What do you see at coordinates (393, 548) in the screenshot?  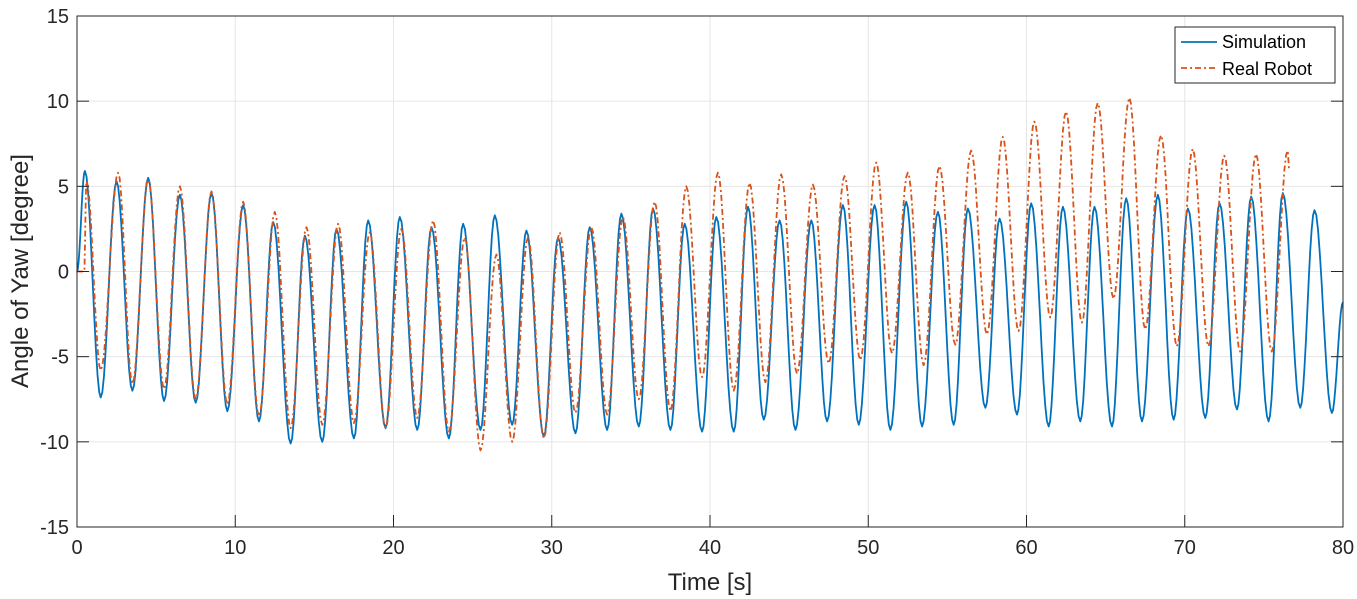 I see `x-tick-label: 20` at bounding box center [393, 548].